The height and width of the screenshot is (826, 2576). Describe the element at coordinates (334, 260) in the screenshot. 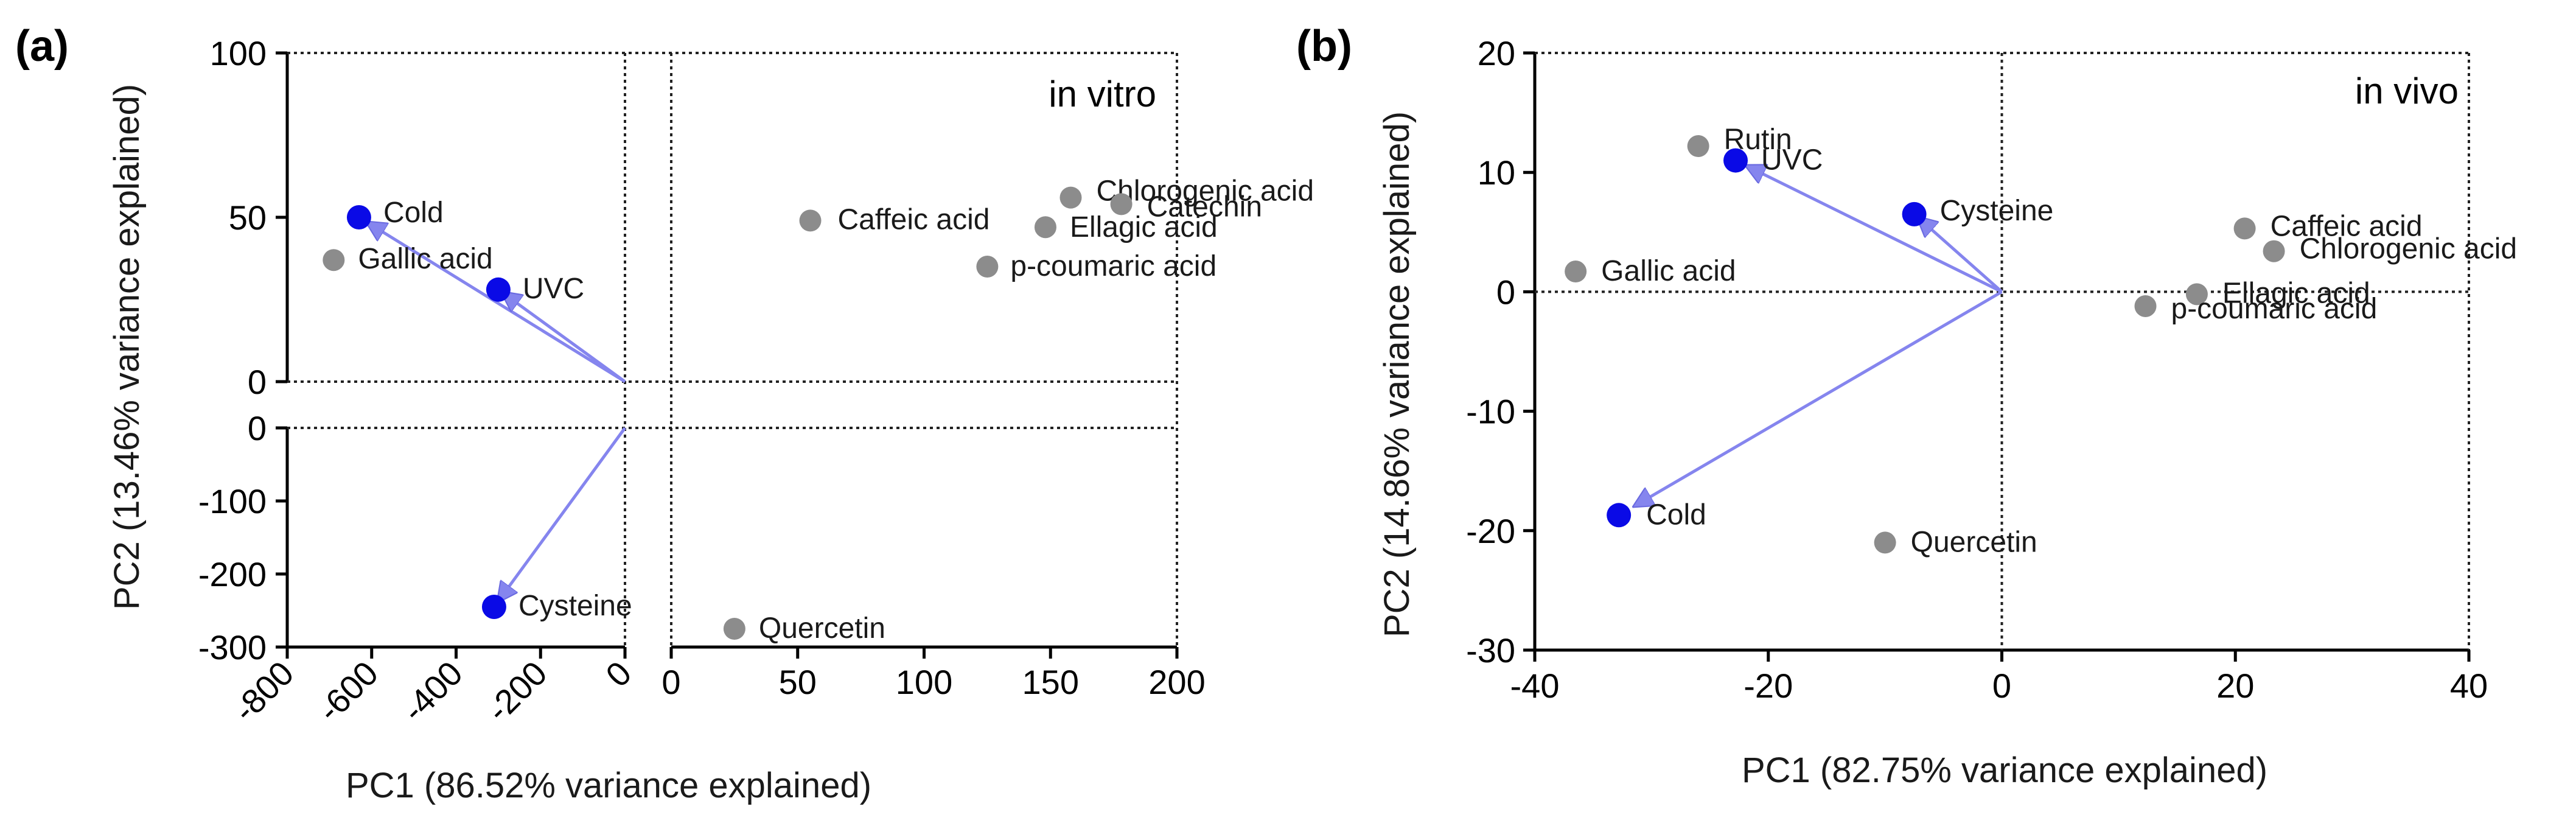

I see `panel-a-point-gallic-acid` at that location.